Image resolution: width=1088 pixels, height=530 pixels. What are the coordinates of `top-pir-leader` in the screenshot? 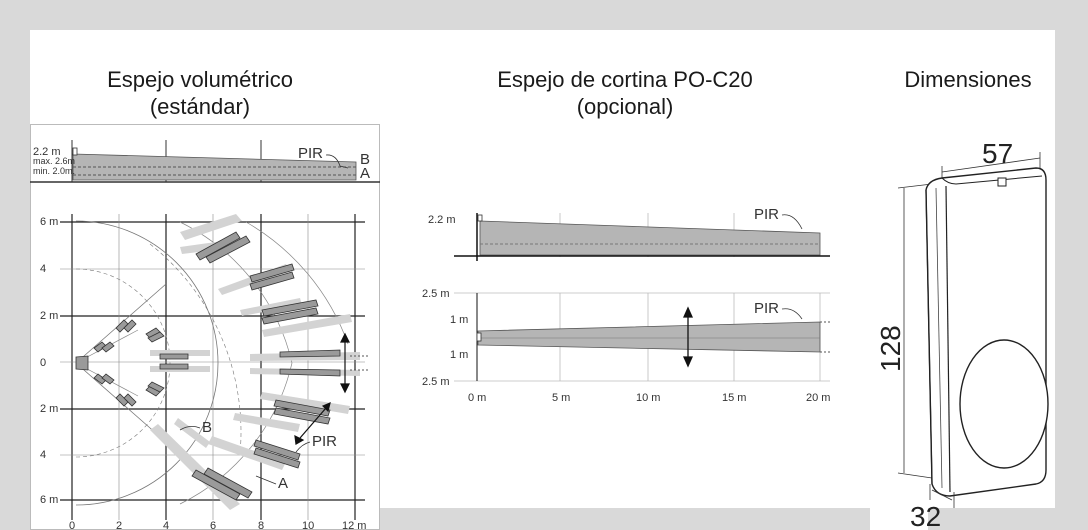 It's located at (303, 447).